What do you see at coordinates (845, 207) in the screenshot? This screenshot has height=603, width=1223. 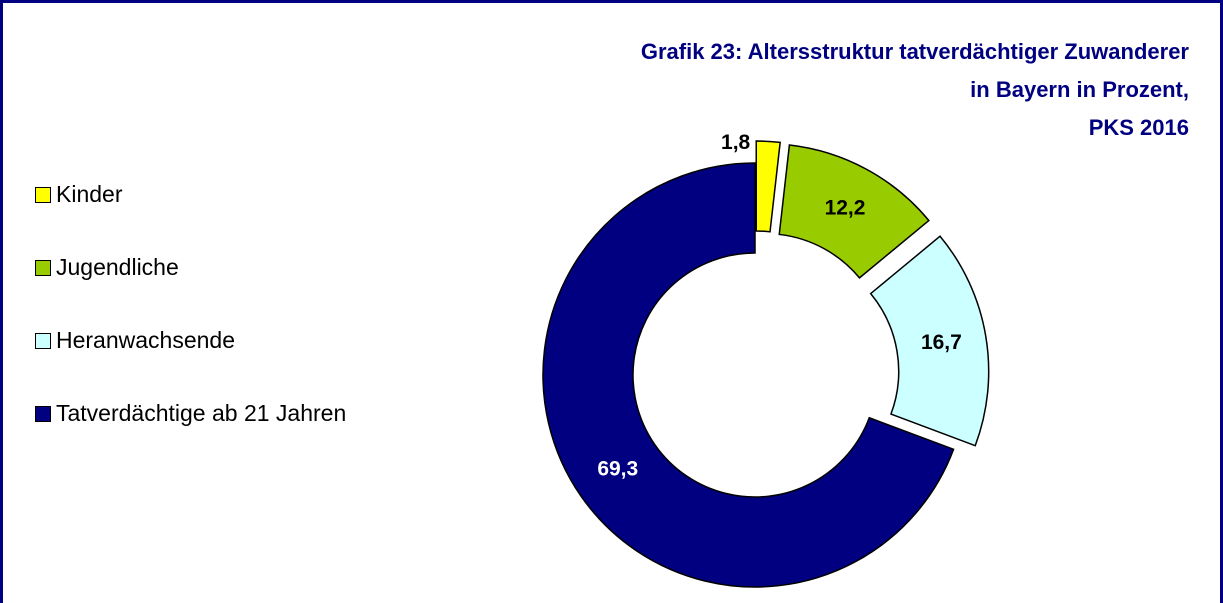 I see `data-label: 12,2` at bounding box center [845, 207].